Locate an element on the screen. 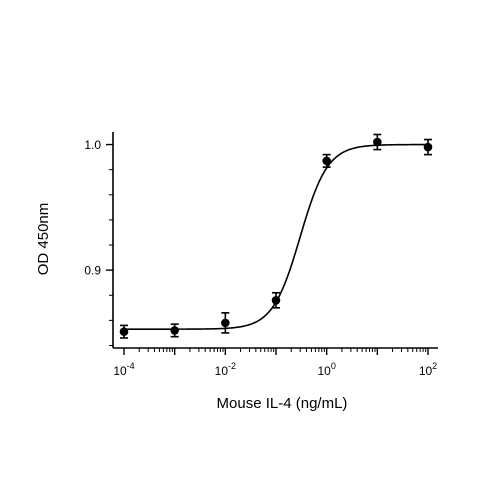 Image resolution: width=500 pixels, height=500 pixels. x-tick-label: 10⁻⁴ is located at coordinates (123, 369).